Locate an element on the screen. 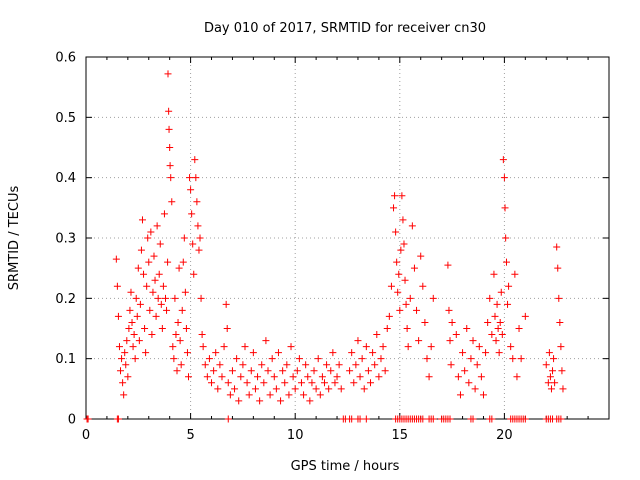 Image resolution: width=640 pixels, height=480 pixels. y-tick-label: 0 is located at coordinates (72, 420).